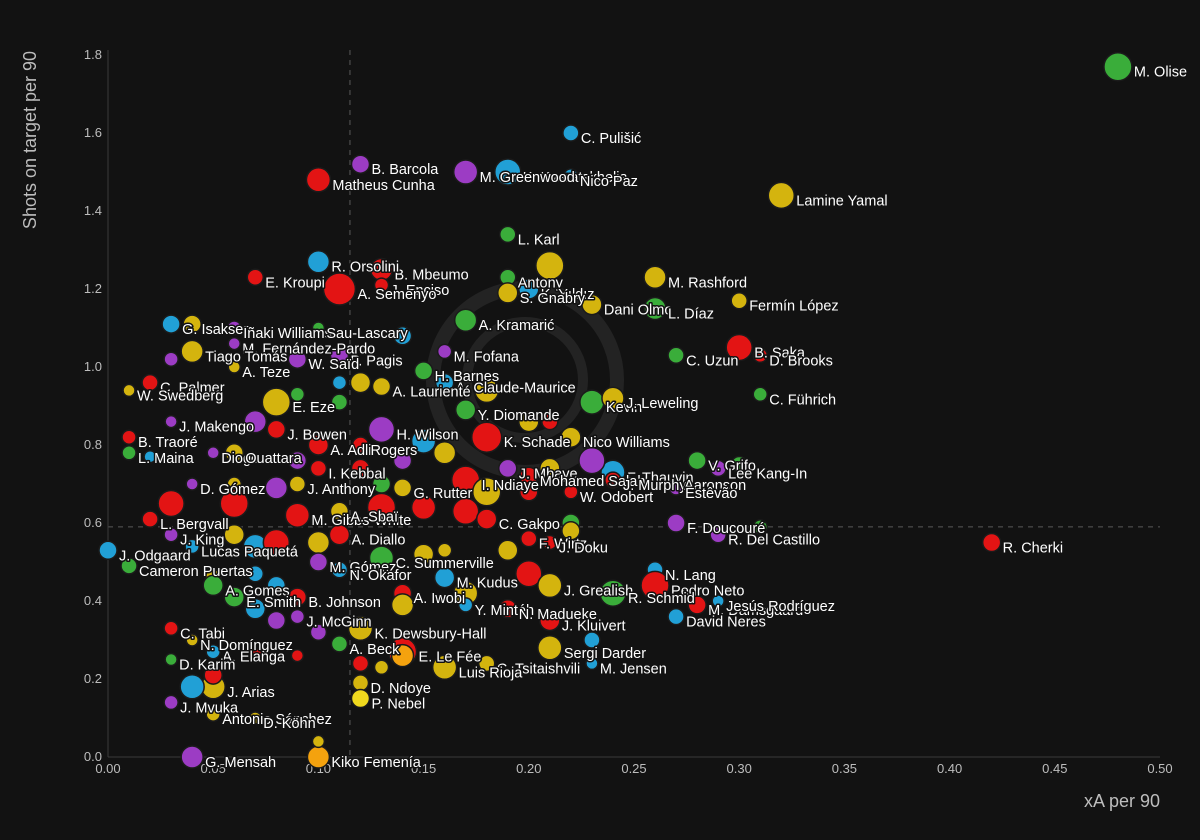 Image resolution: width=1200 pixels, height=840 pixels. What do you see at coordinates (266, 373) in the screenshot?
I see `data-label: A. Teze` at bounding box center [266, 373].